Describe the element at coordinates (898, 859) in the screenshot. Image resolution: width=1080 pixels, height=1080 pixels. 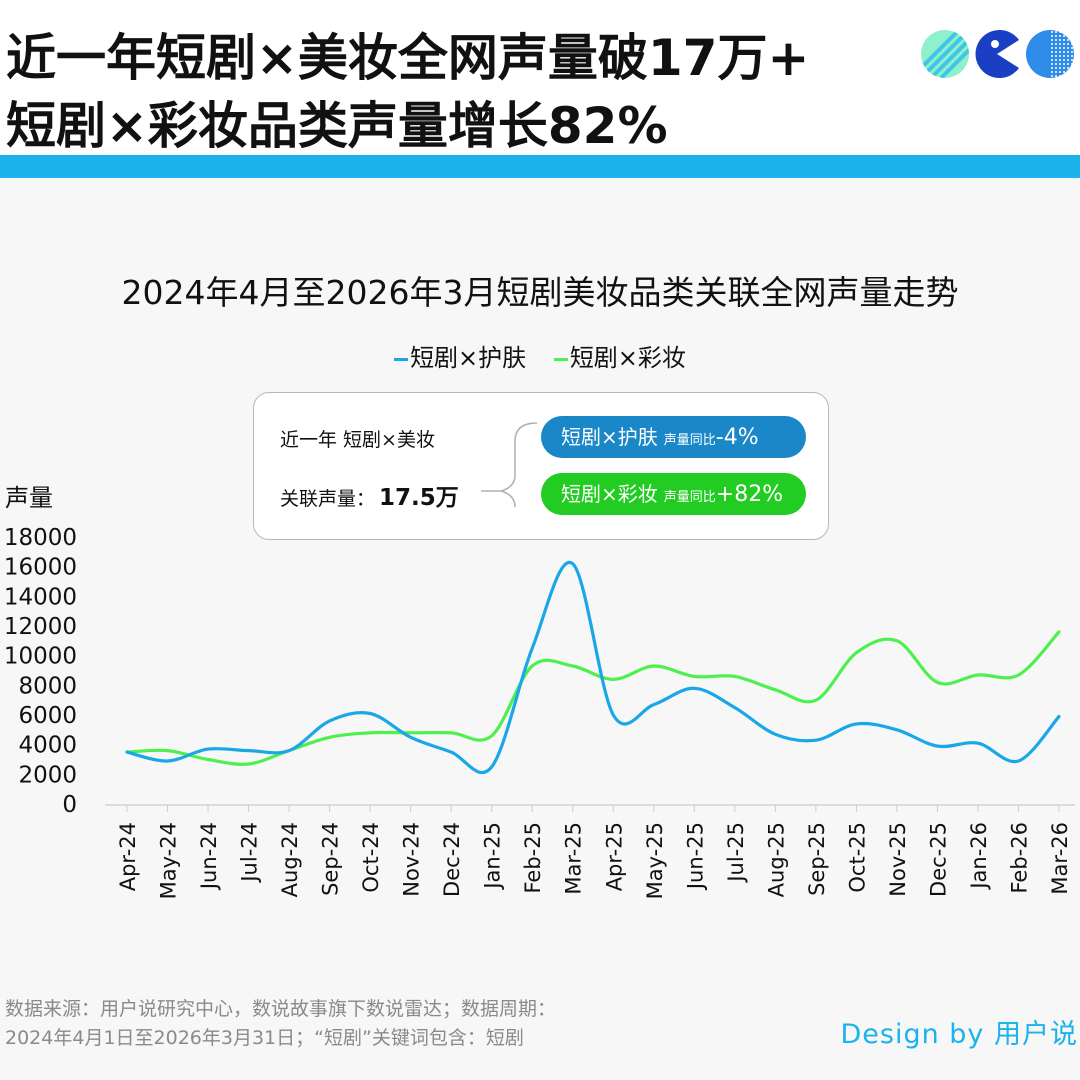
I see `x-tick-label: Nov-25` at that location.